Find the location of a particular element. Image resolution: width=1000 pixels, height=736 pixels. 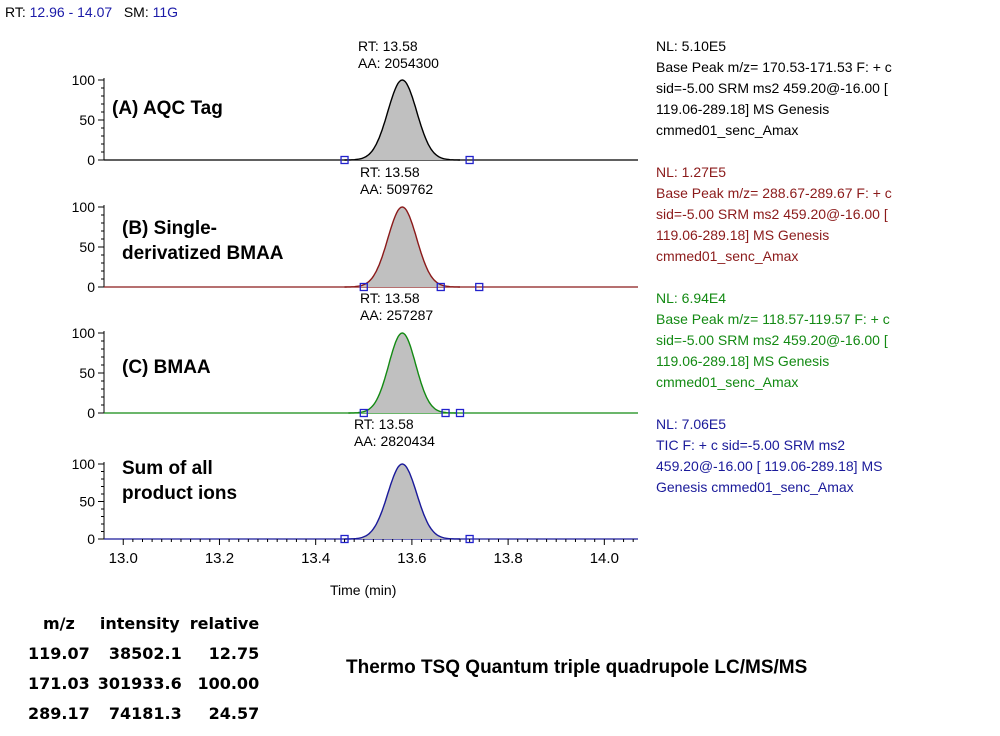

table-header-row: m/z intensity relative is located at coordinates (143, 623).